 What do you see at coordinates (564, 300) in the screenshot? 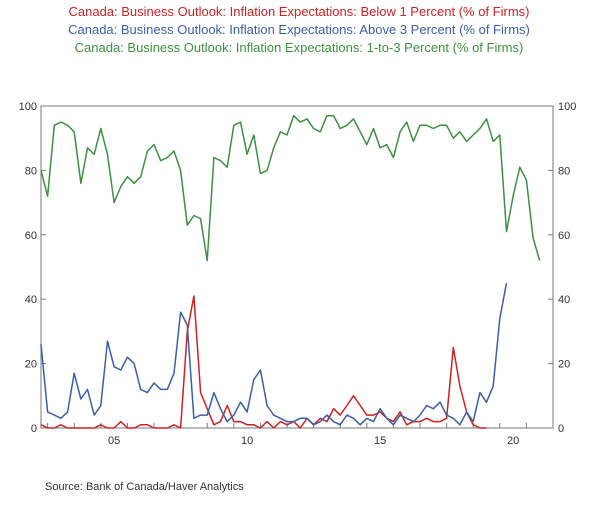
I see `y-tick-label-right: 40` at bounding box center [564, 300].